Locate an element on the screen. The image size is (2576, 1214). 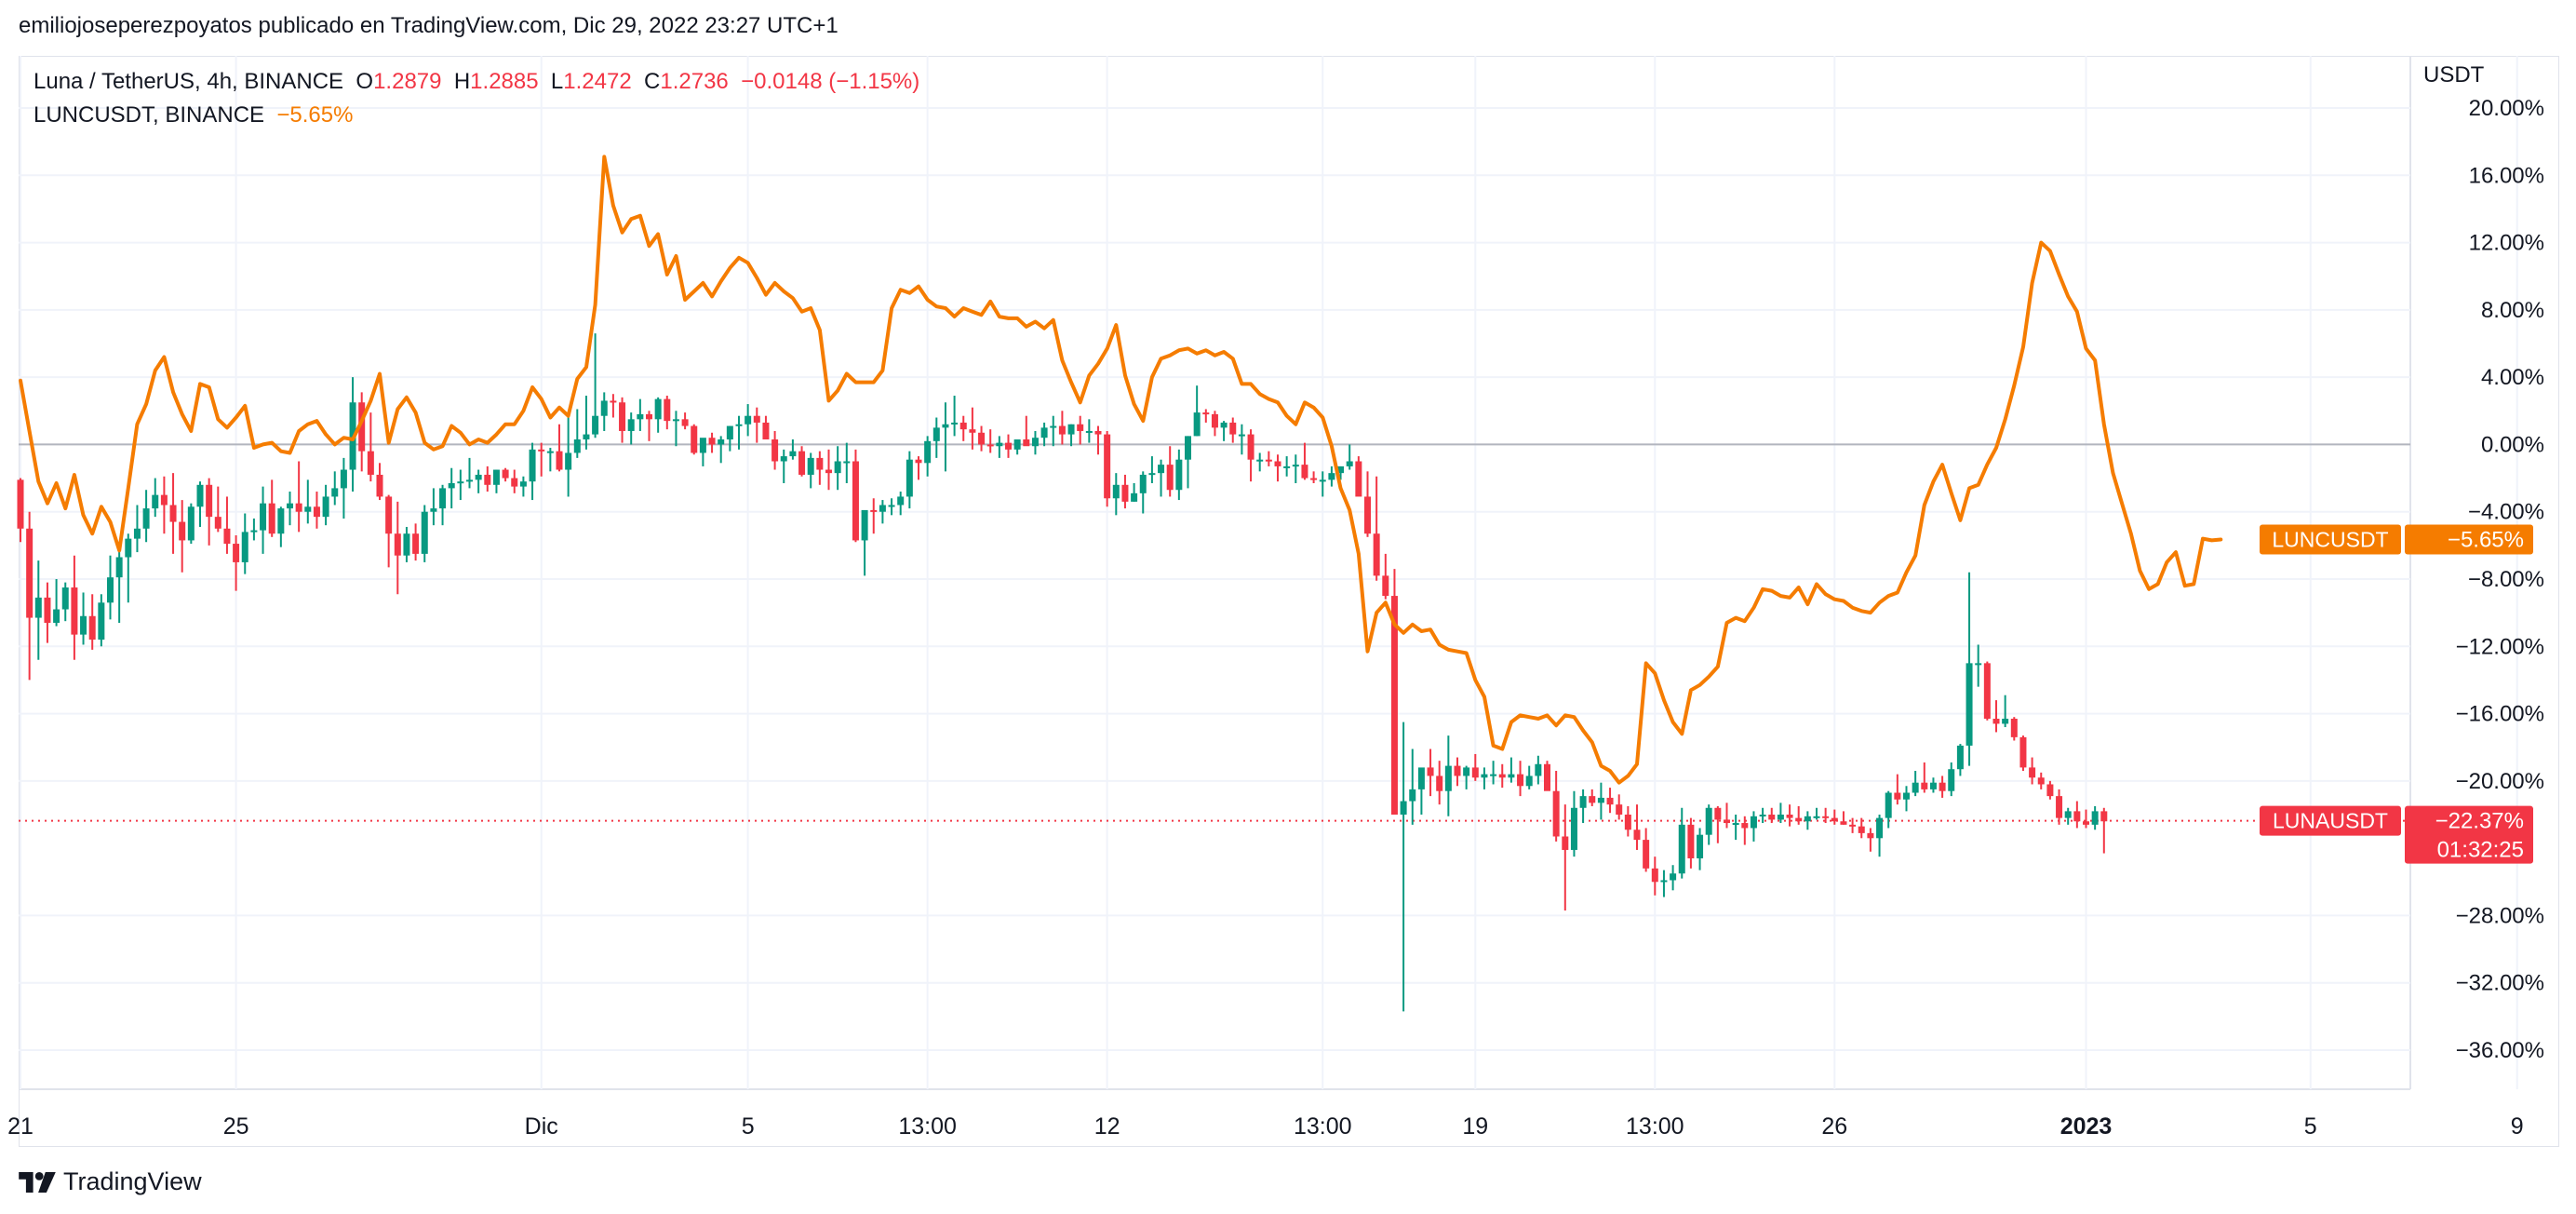
y-tick-label: 0.00% is located at coordinates (2512, 444).